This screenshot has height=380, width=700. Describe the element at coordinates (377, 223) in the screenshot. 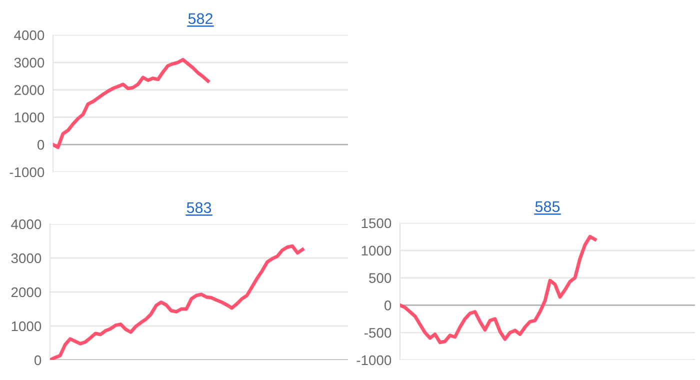

I see `y-tick-label: 1500` at that location.